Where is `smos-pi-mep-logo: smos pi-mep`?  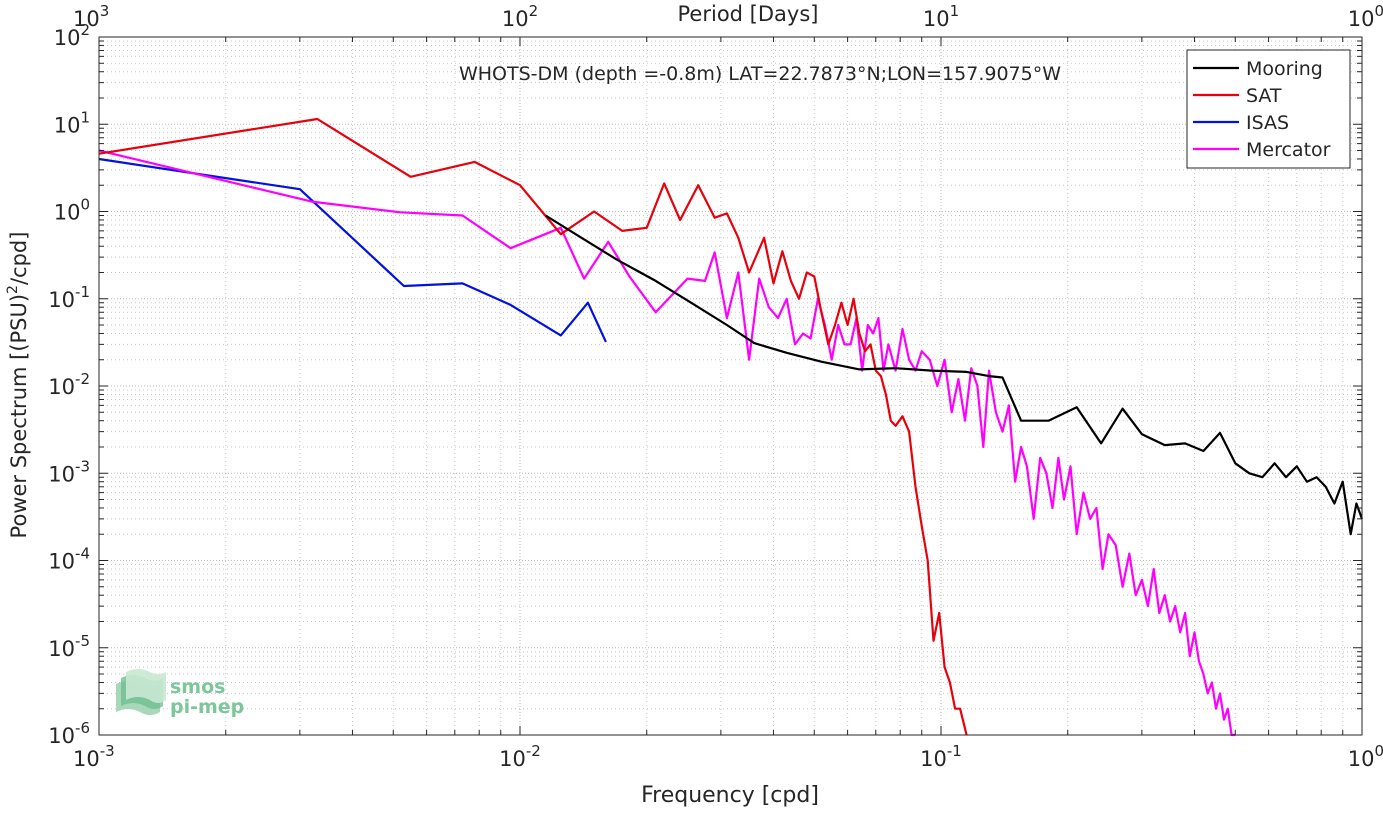
smos-pi-mep-logo: smos pi-mep is located at coordinates (180, 693).